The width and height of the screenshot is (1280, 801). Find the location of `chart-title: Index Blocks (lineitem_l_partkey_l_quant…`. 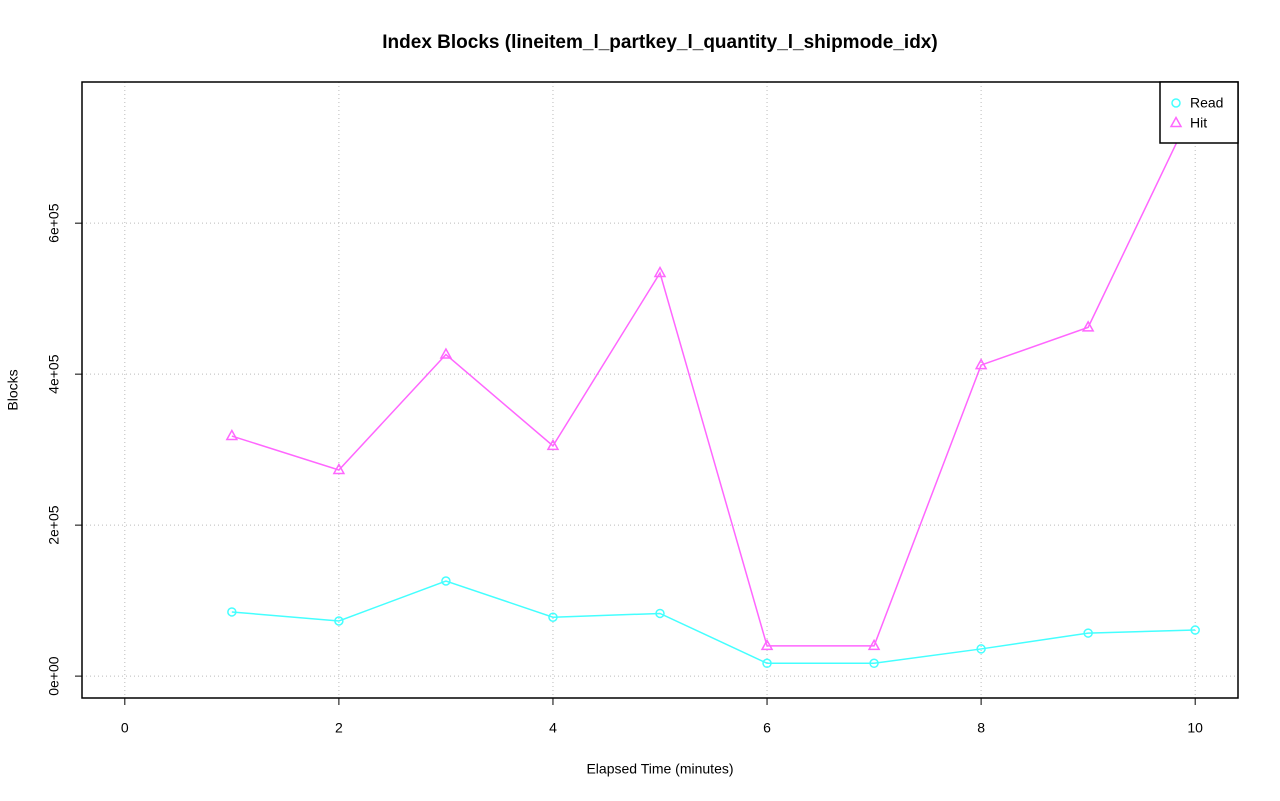

chart-title: Index Blocks (lineitem_l_partkey_l_quant… is located at coordinates (659, 42).